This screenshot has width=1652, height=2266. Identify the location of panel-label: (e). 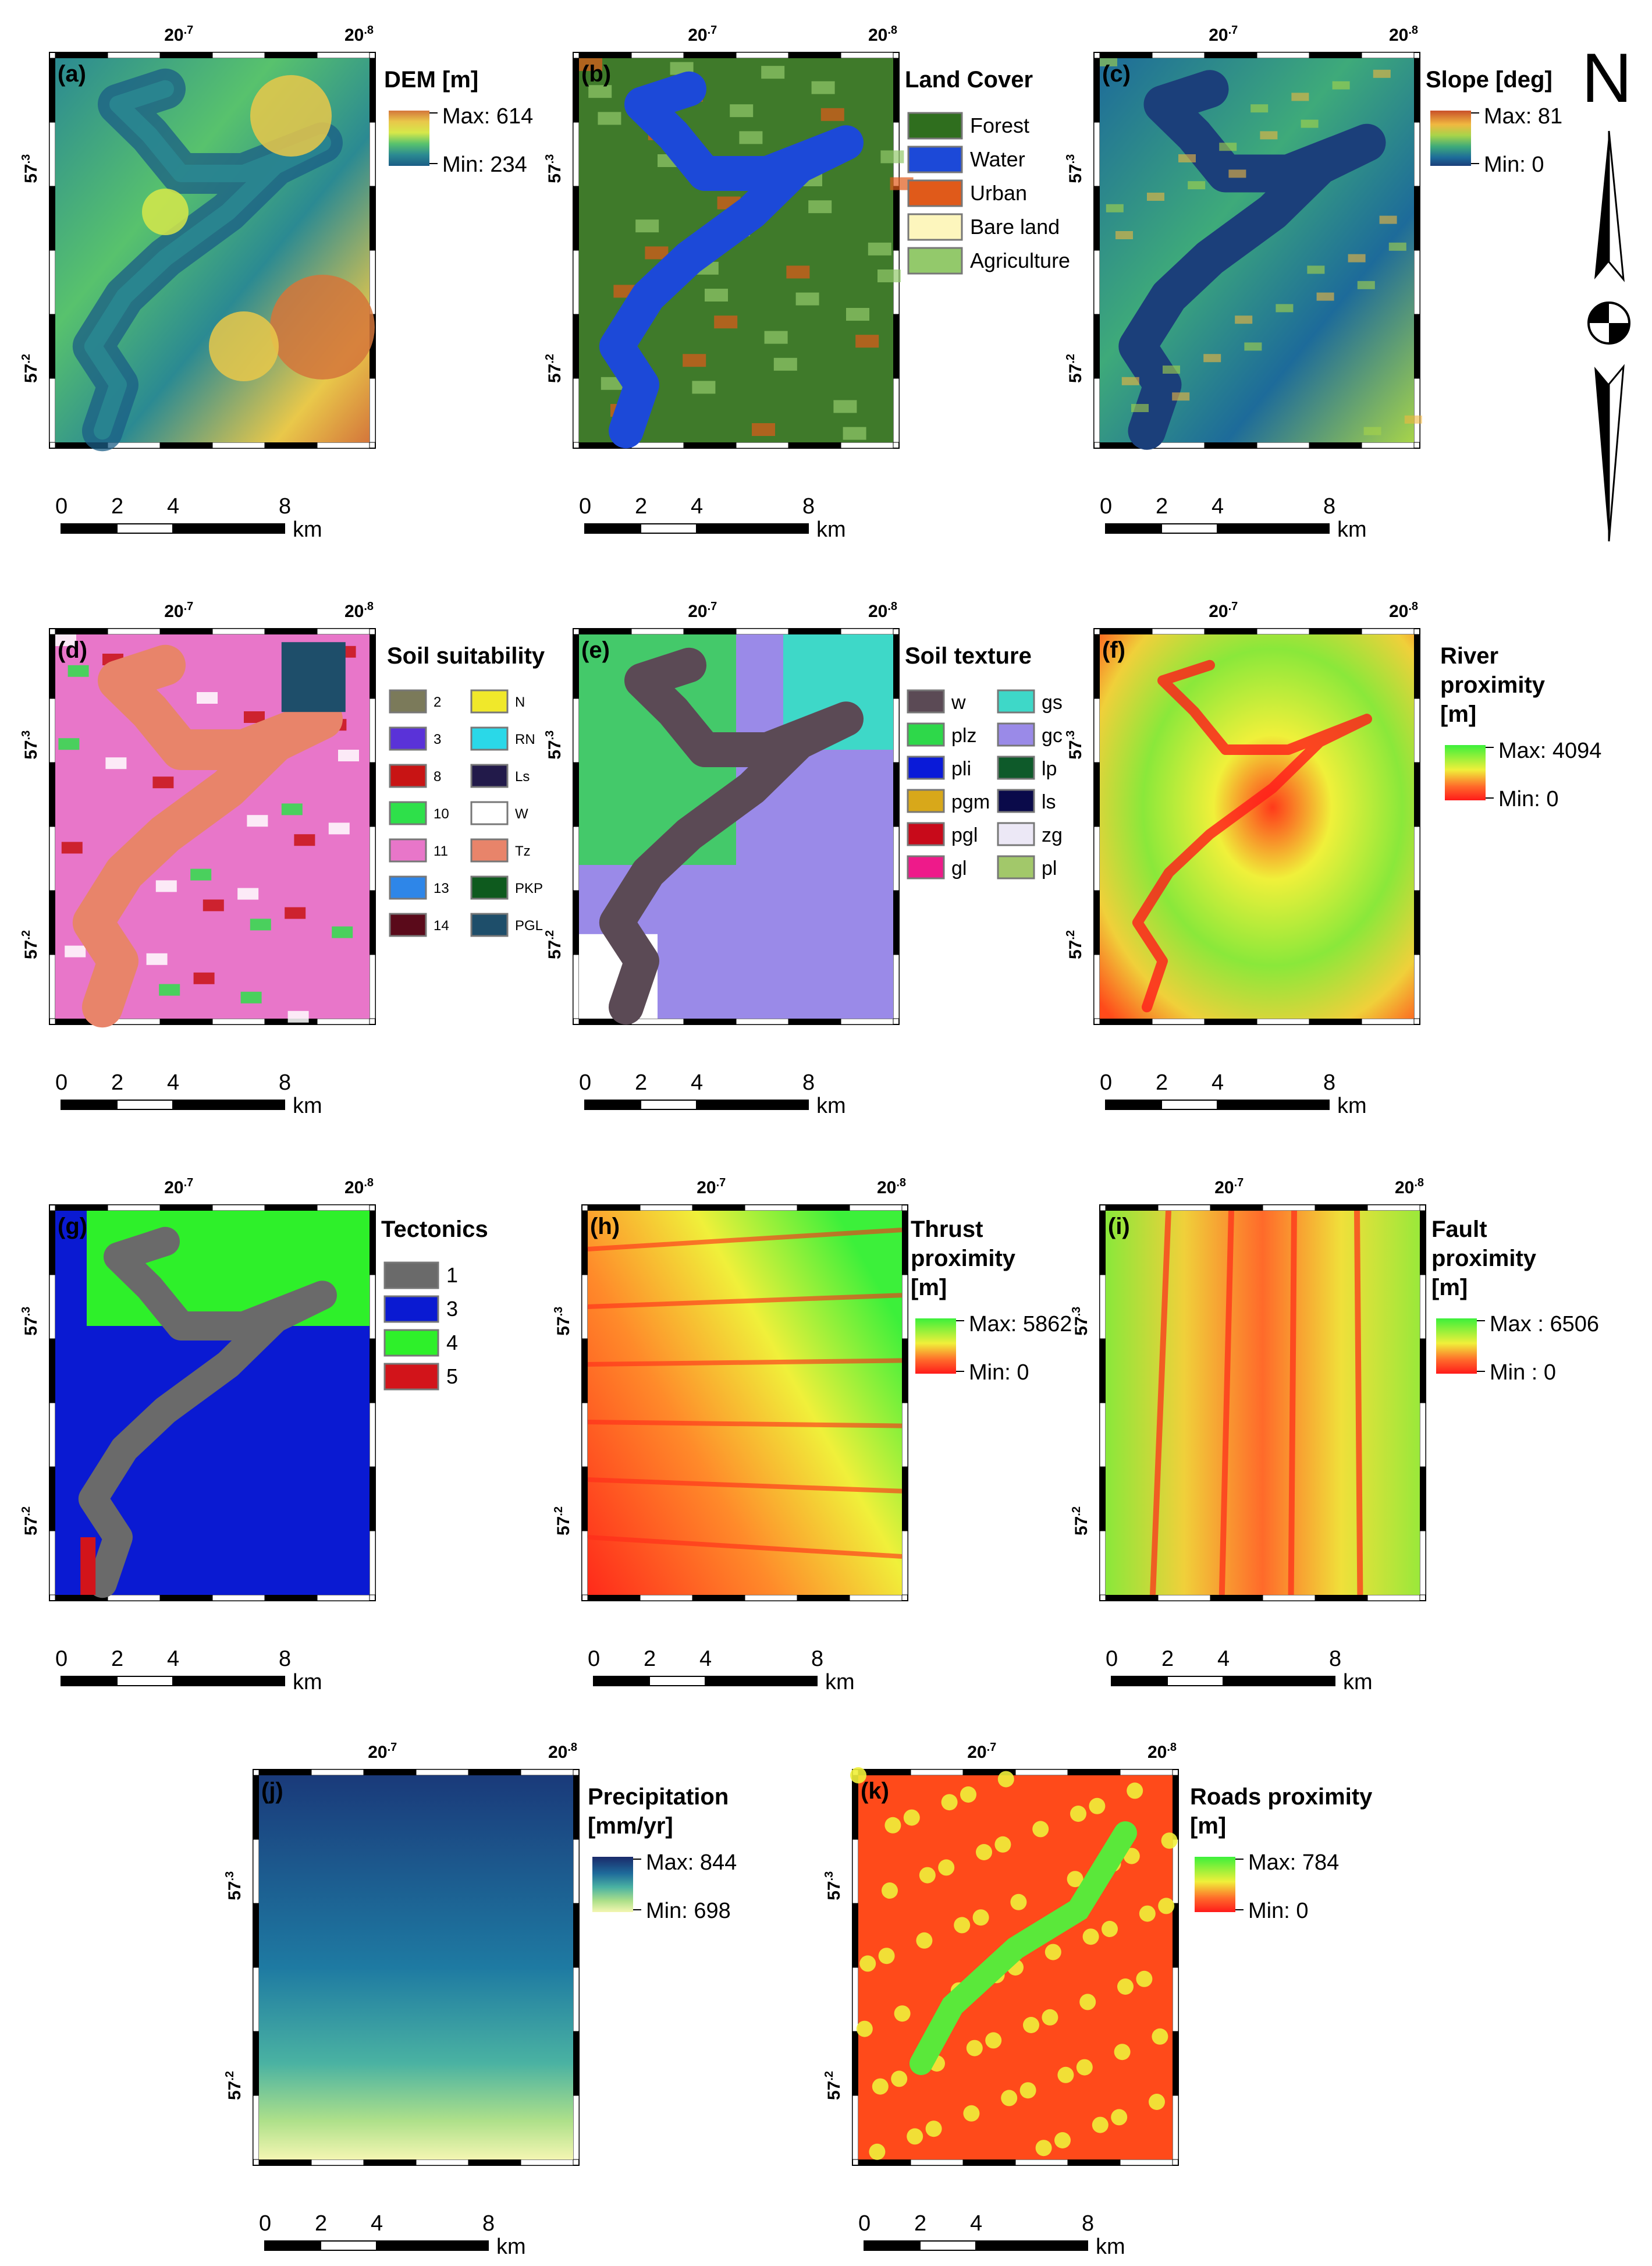
(595, 650).